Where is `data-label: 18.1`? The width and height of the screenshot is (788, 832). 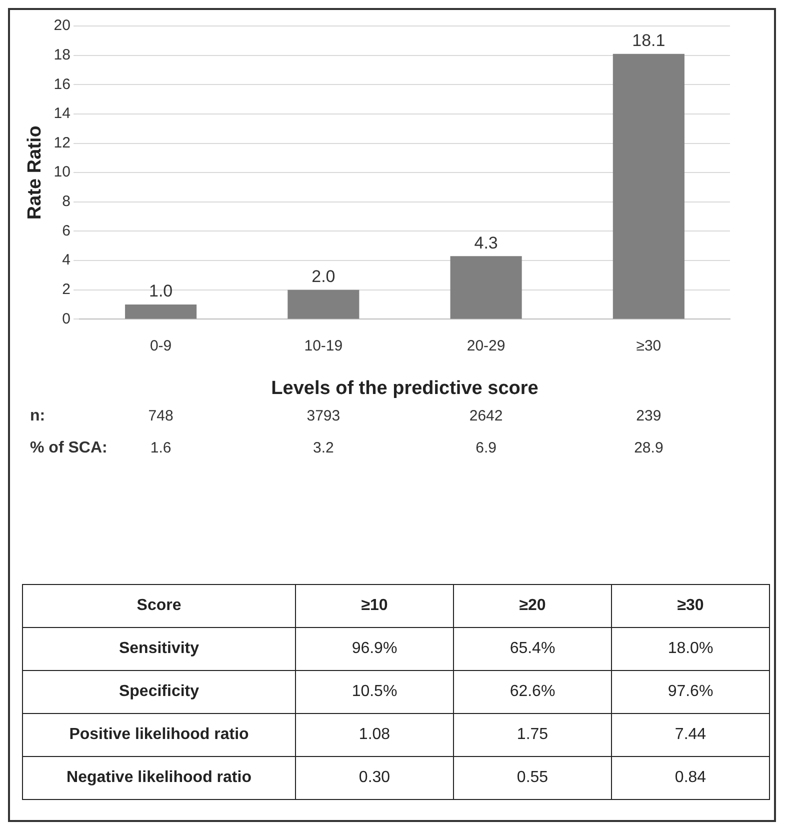
data-label: 18.1 is located at coordinates (649, 40).